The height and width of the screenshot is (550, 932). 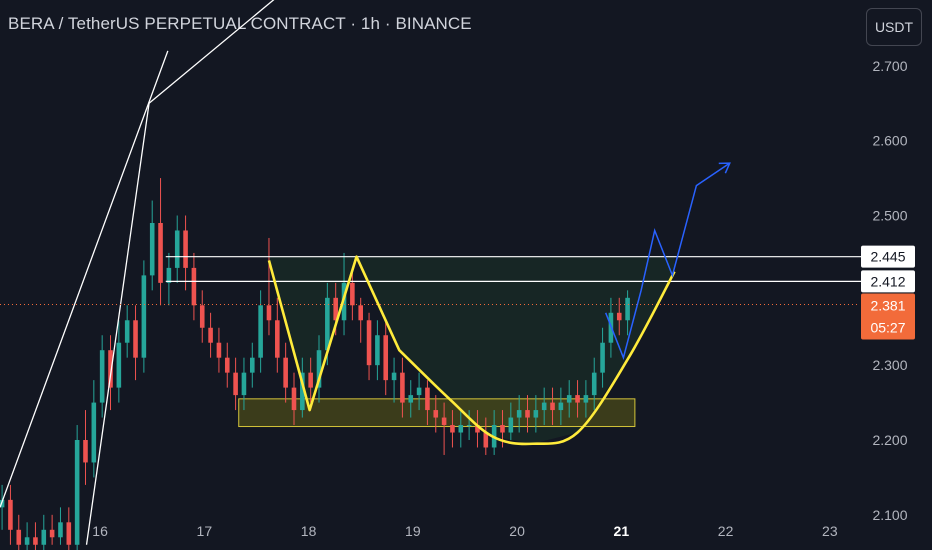 I want to click on x-tick-label: 20, so click(x=517, y=531).